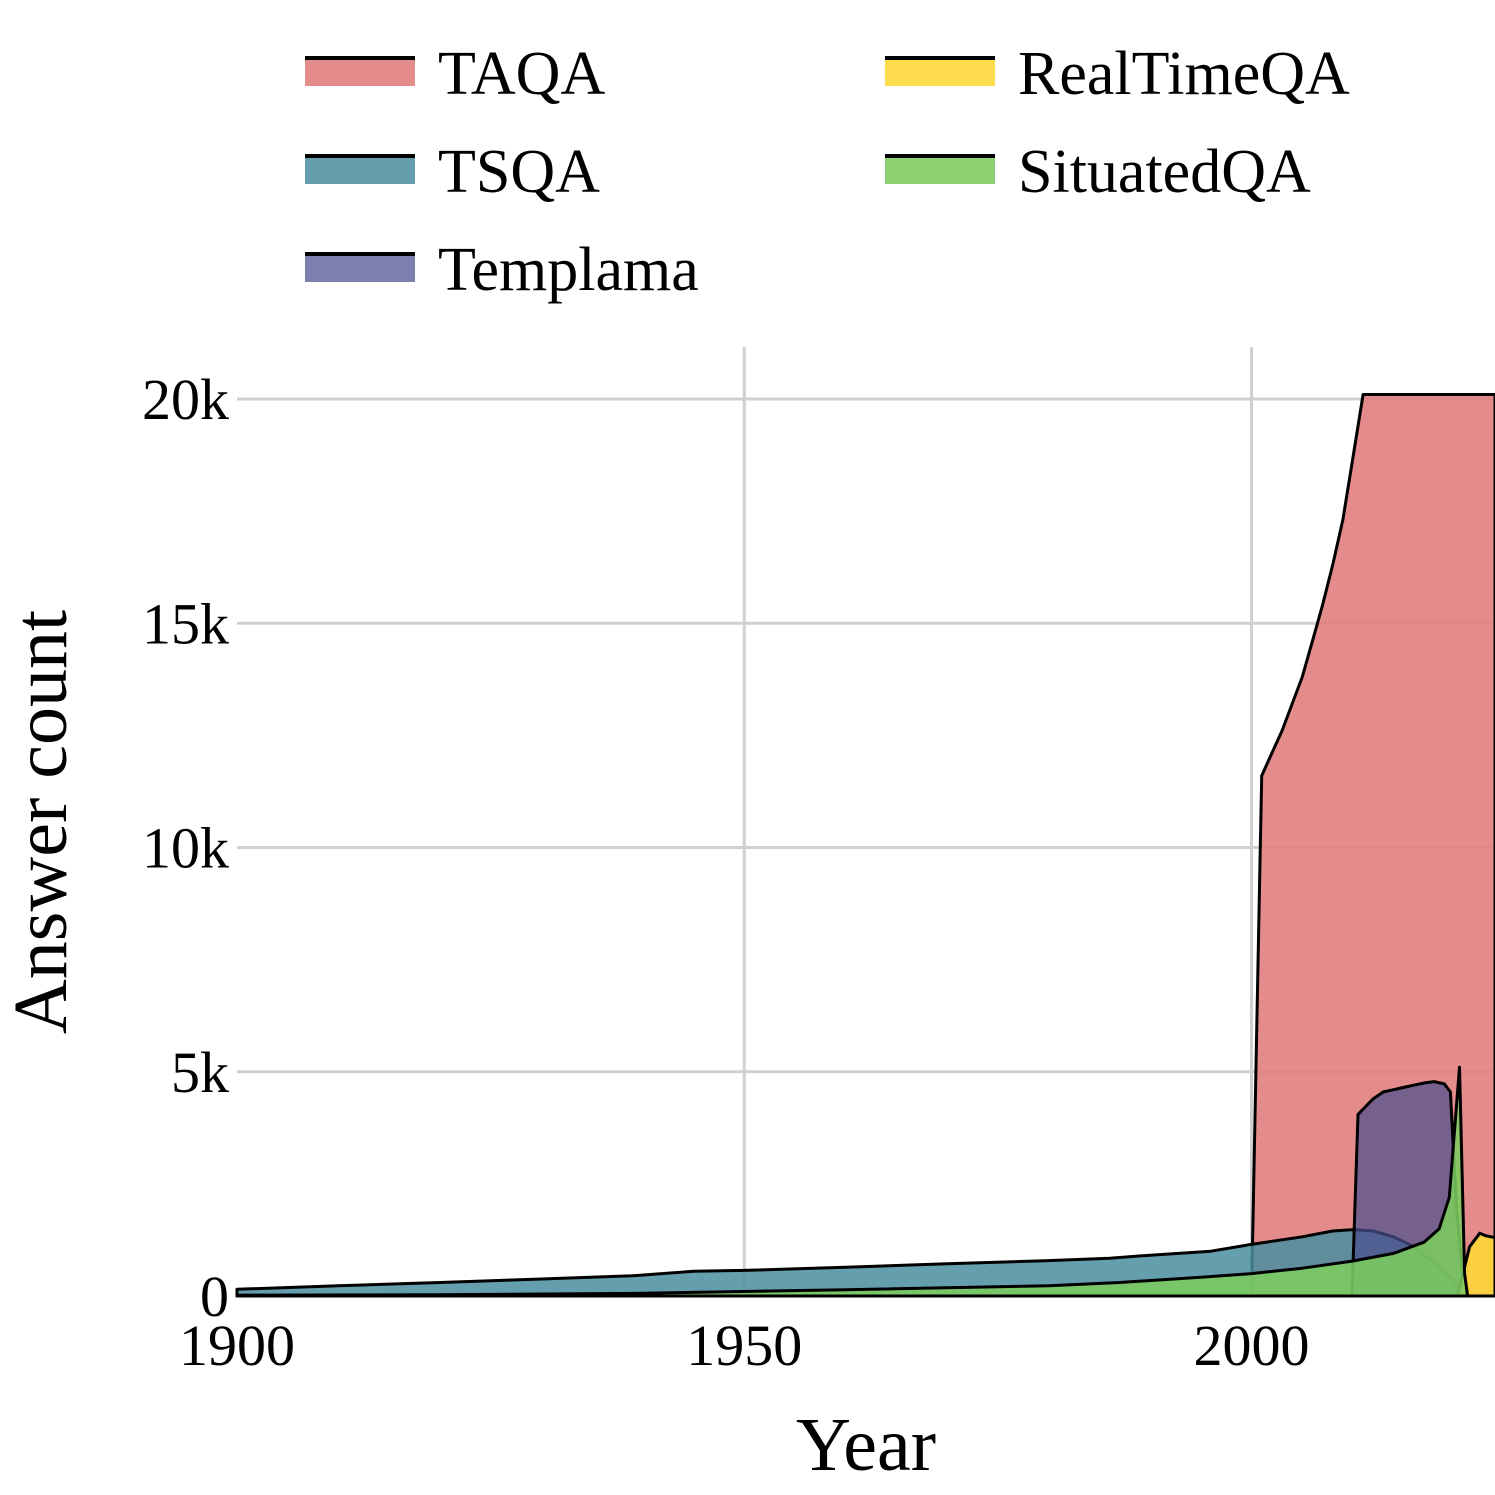 The width and height of the screenshot is (1495, 1495). I want to click on legend-item-realtimeqa: RealTimeQA, so click(1117, 74).